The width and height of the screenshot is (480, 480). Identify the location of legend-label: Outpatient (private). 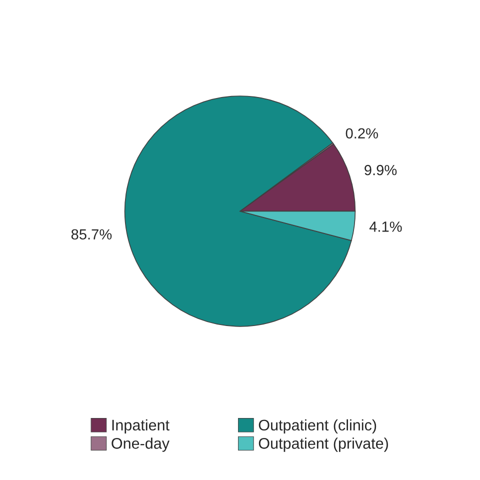
(323, 445).